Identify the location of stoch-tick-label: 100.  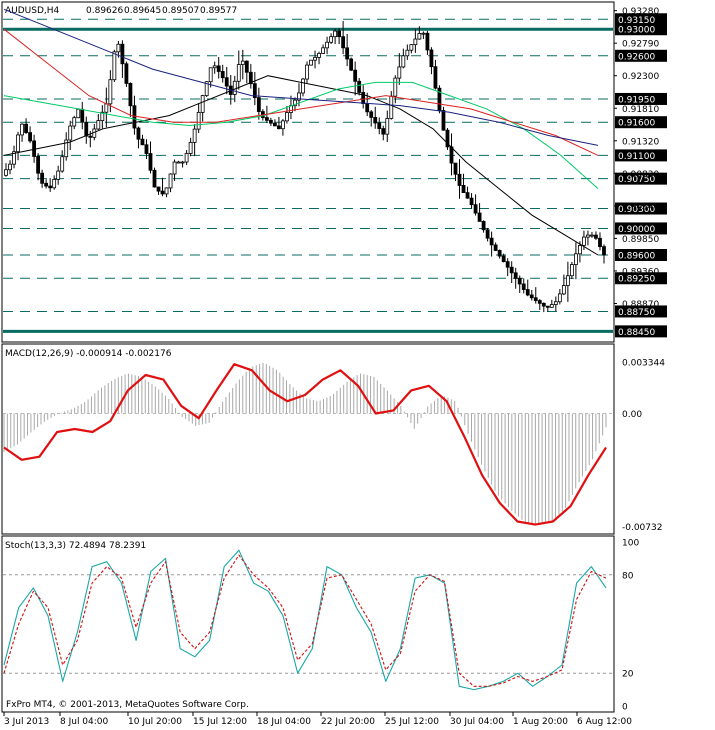
(630, 544).